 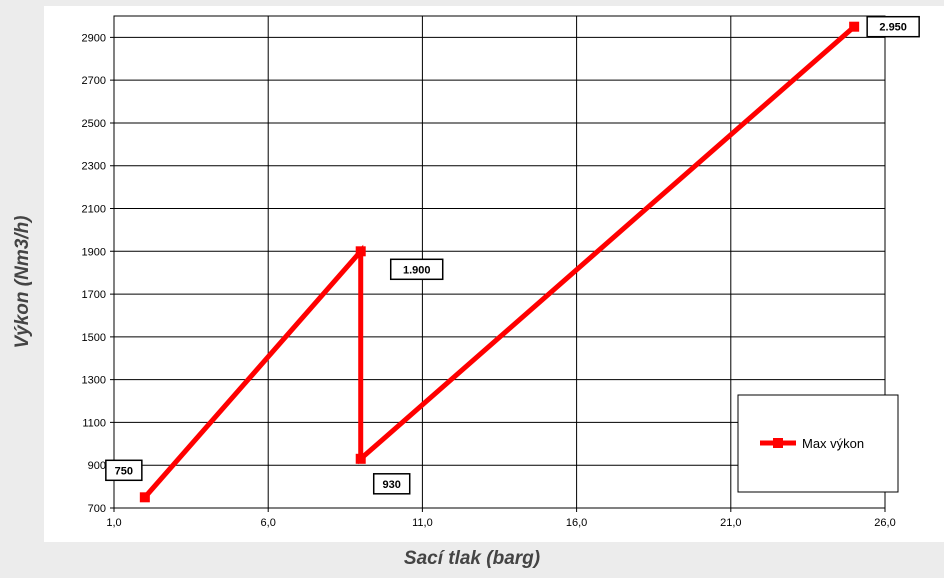 What do you see at coordinates (94, 381) in the screenshot?
I see `y-tick-label: 1300` at bounding box center [94, 381].